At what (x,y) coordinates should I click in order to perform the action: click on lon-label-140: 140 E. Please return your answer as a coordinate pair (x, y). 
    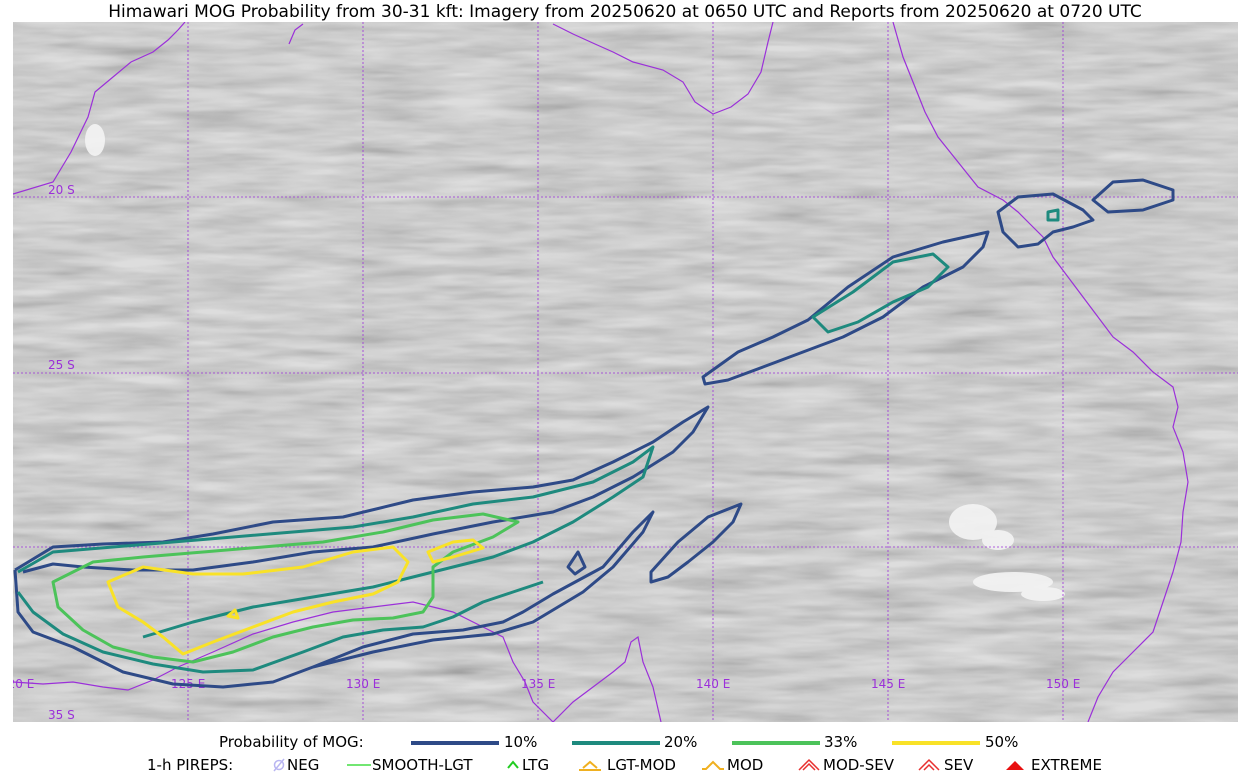
    Looking at the image, I should click on (713, 684).